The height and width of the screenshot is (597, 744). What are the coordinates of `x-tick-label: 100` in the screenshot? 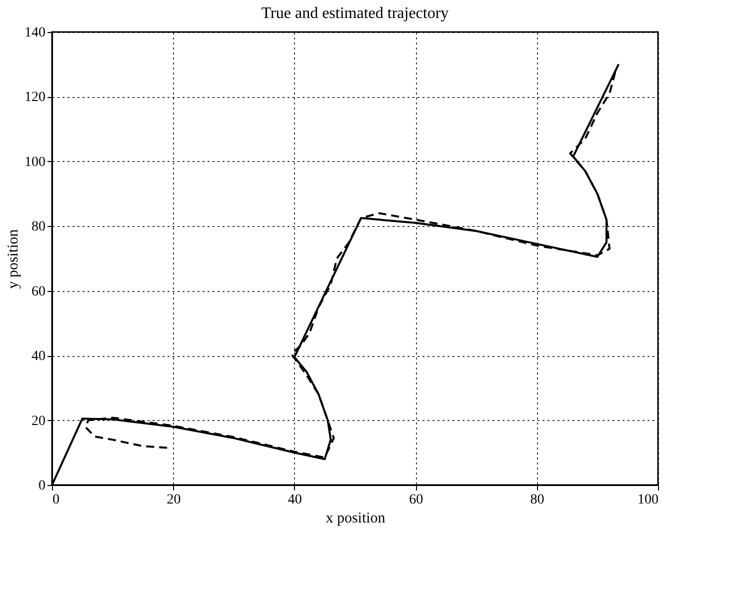 It's located at (648, 500).